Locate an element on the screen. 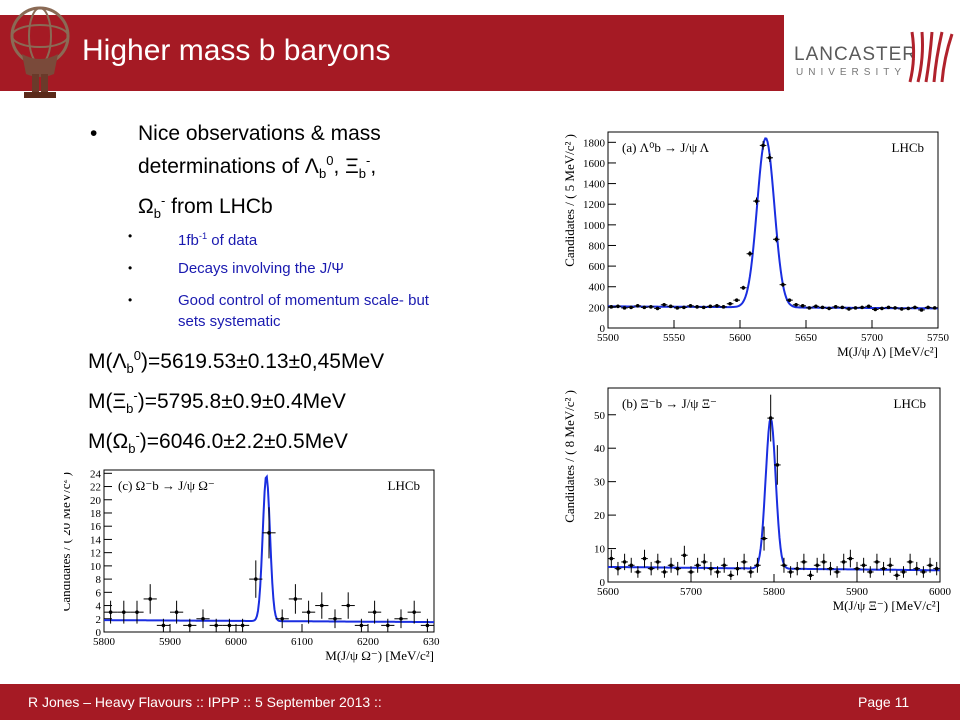  y-tick-label: 400 is located at coordinates (597, 288).